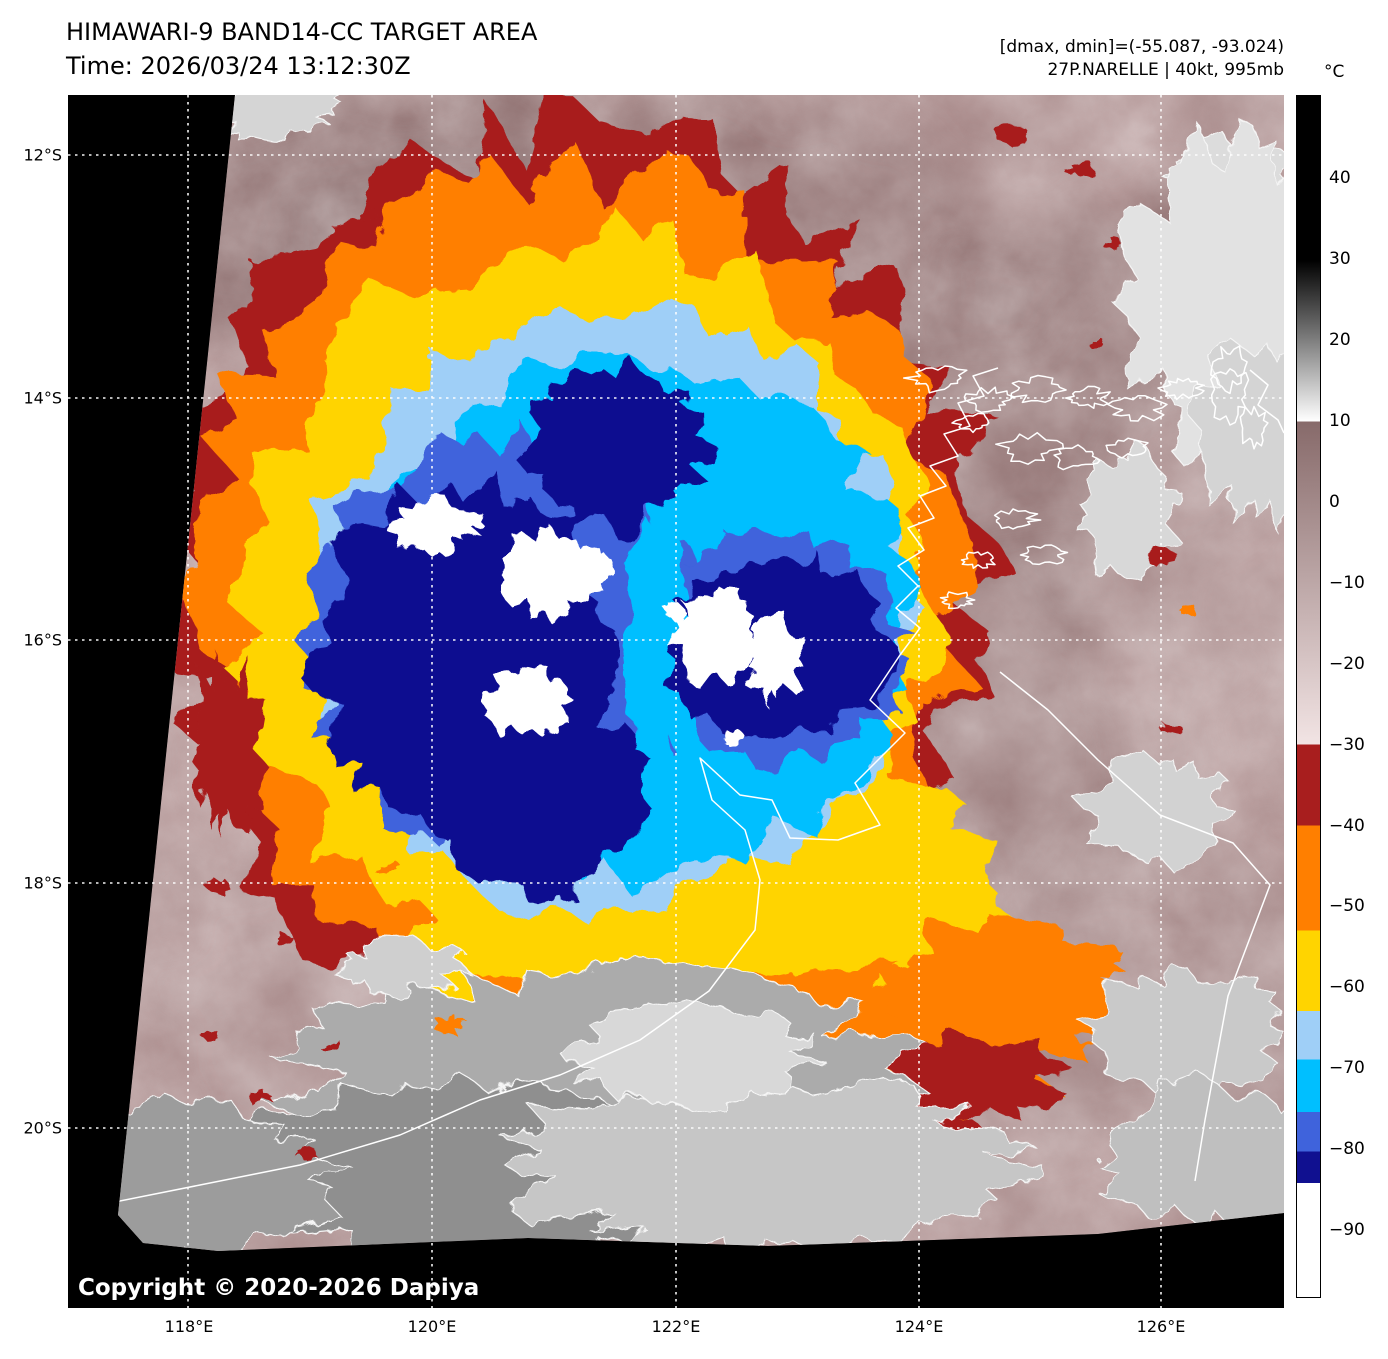  I want to click on colorbar-tick-label: 30, so click(1340, 259).